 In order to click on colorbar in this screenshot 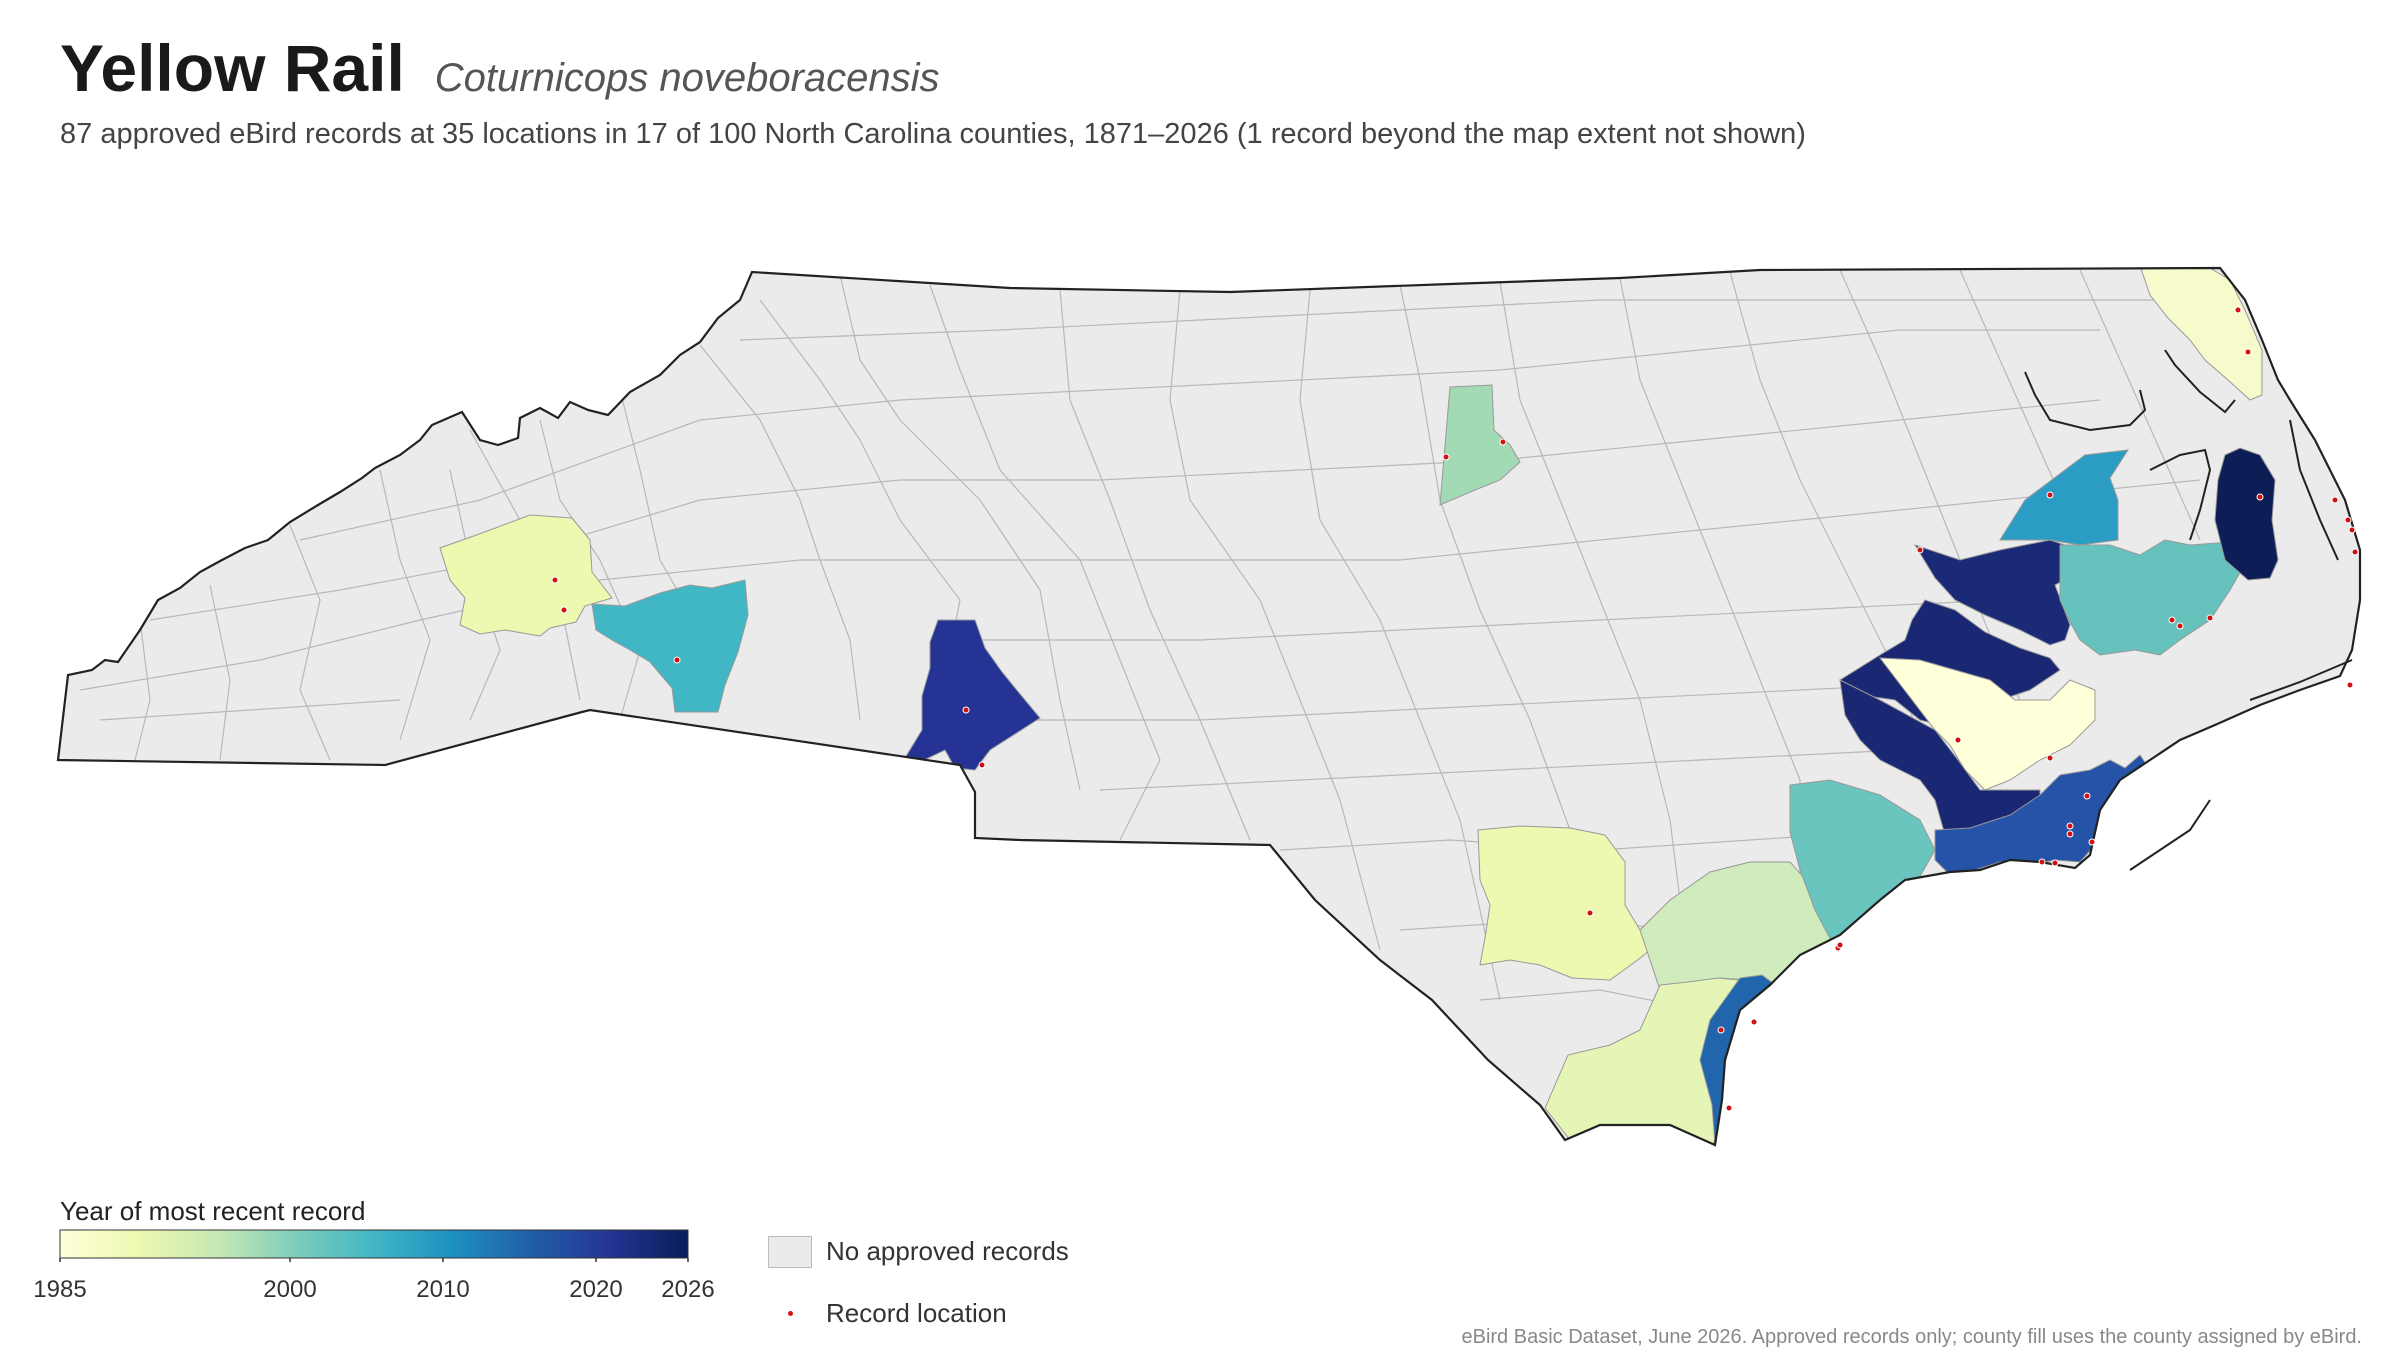, I will do `click(374, 1245)`.